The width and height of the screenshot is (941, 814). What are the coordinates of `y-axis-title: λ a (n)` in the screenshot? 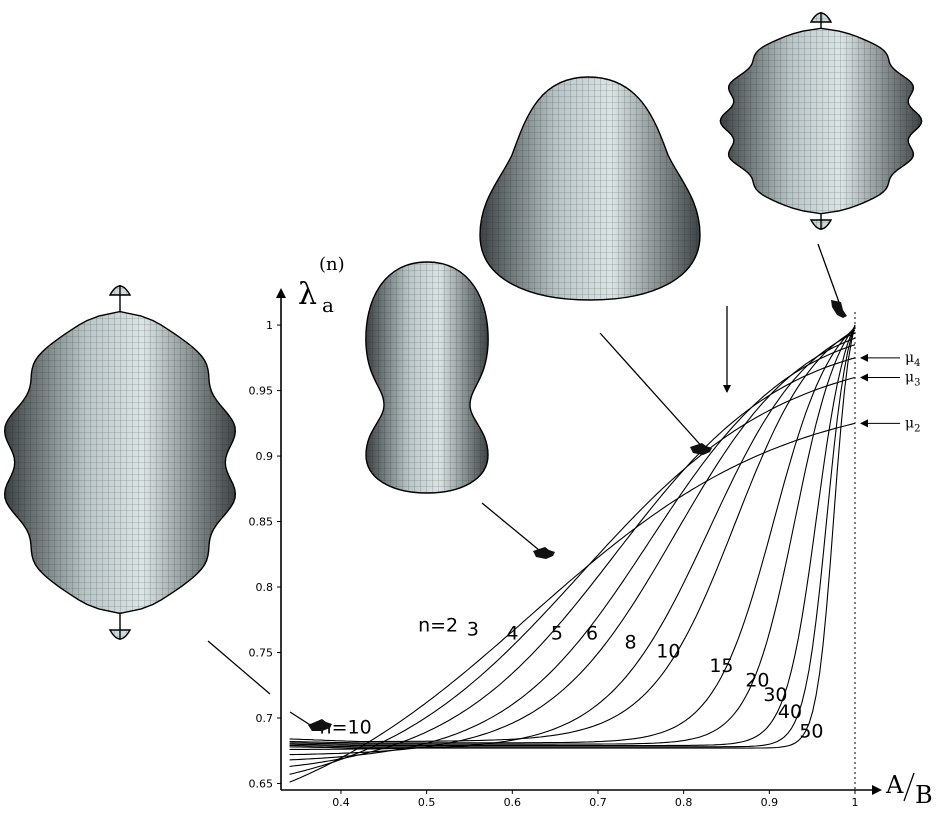 It's located at (321, 285).